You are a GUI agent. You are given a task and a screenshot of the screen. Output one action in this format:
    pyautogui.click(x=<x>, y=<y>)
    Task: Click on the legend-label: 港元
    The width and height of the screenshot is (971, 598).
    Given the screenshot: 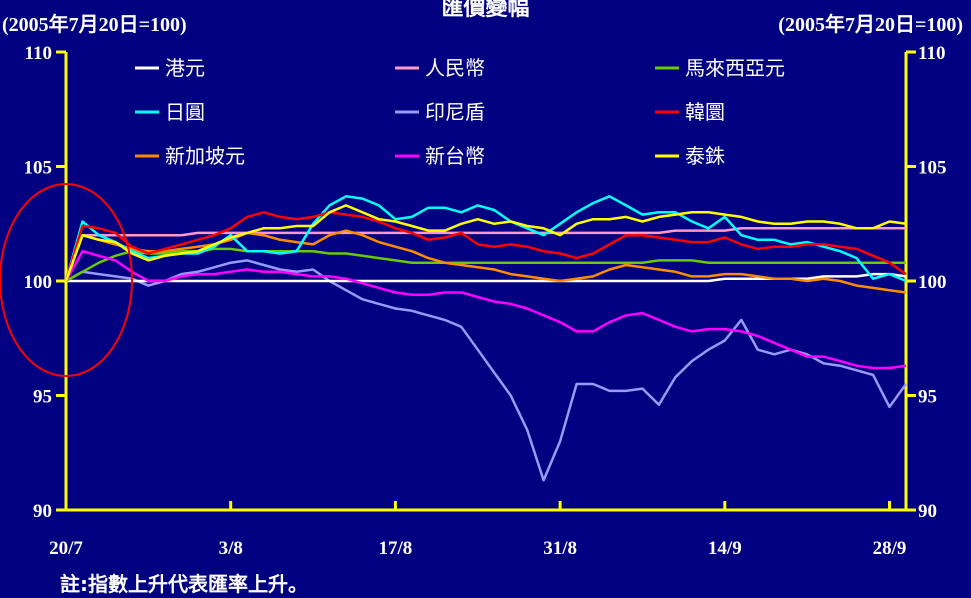 What is the action you would take?
    pyautogui.click(x=185, y=68)
    